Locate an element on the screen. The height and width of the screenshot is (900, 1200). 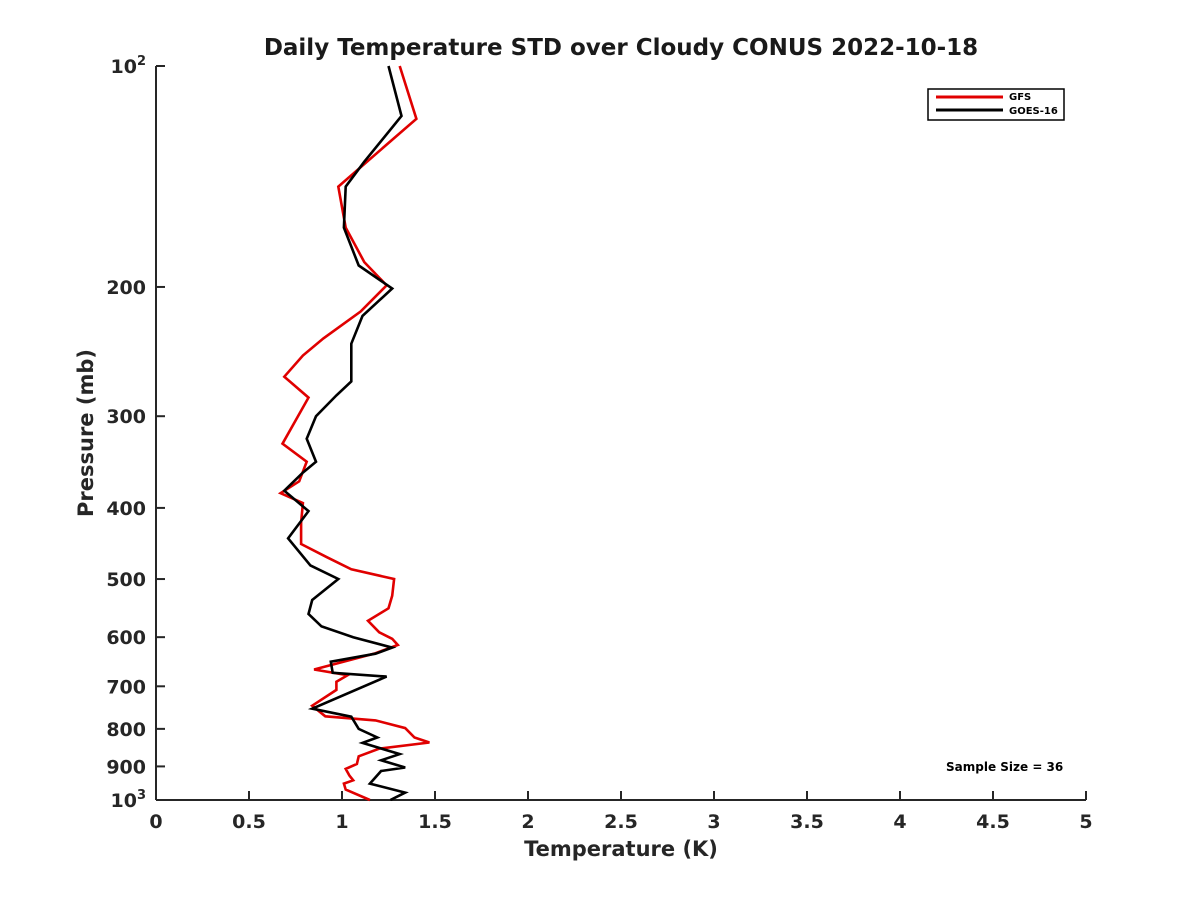
x-tick-label: 3 is located at coordinates (713, 822).